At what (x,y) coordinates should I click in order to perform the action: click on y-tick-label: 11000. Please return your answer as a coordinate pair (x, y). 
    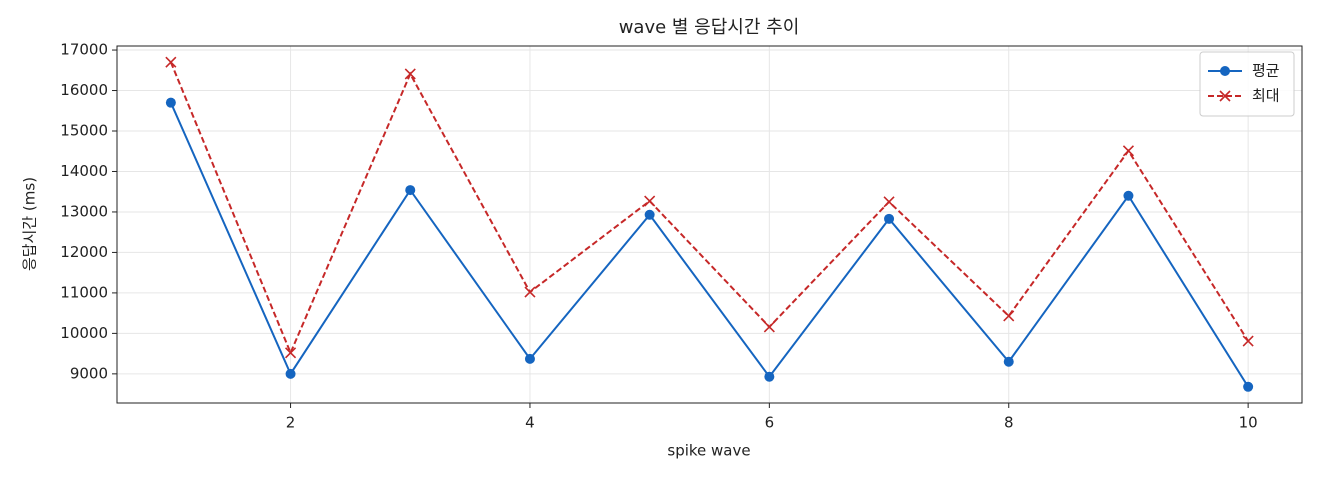
    Looking at the image, I should click on (84, 292).